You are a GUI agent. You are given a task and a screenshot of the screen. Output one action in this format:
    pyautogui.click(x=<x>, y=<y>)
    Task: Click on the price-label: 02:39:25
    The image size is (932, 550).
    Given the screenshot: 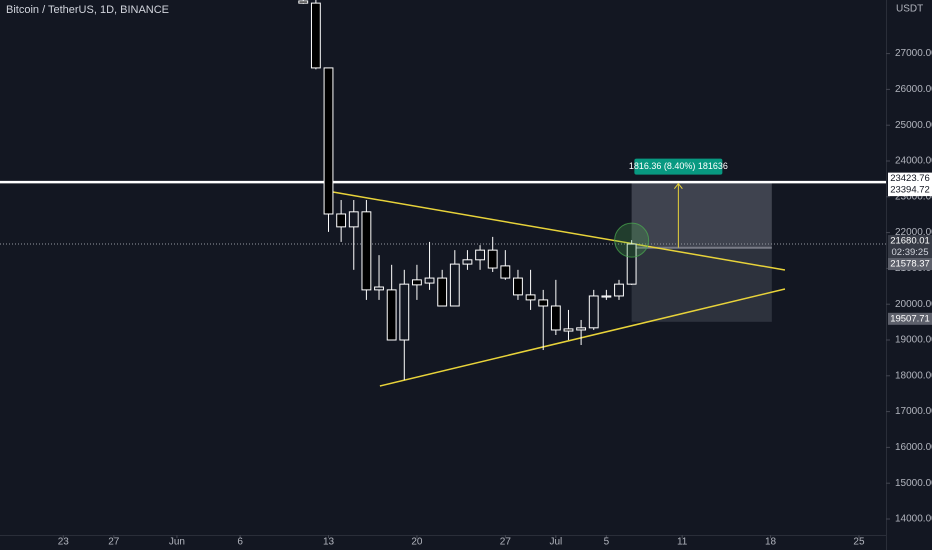 What is the action you would take?
    pyautogui.click(x=910, y=252)
    